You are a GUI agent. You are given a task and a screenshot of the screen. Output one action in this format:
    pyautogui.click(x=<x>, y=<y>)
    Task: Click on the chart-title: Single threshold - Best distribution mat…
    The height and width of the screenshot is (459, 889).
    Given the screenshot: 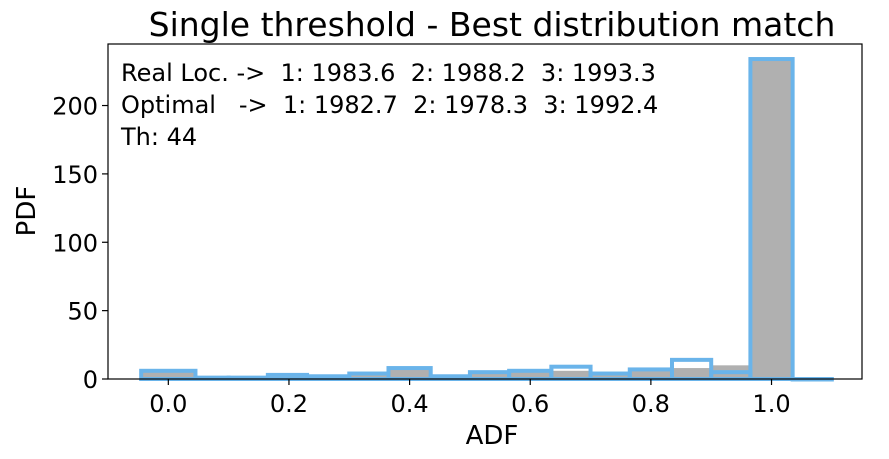 What is the action you would take?
    pyautogui.click(x=492, y=24)
    